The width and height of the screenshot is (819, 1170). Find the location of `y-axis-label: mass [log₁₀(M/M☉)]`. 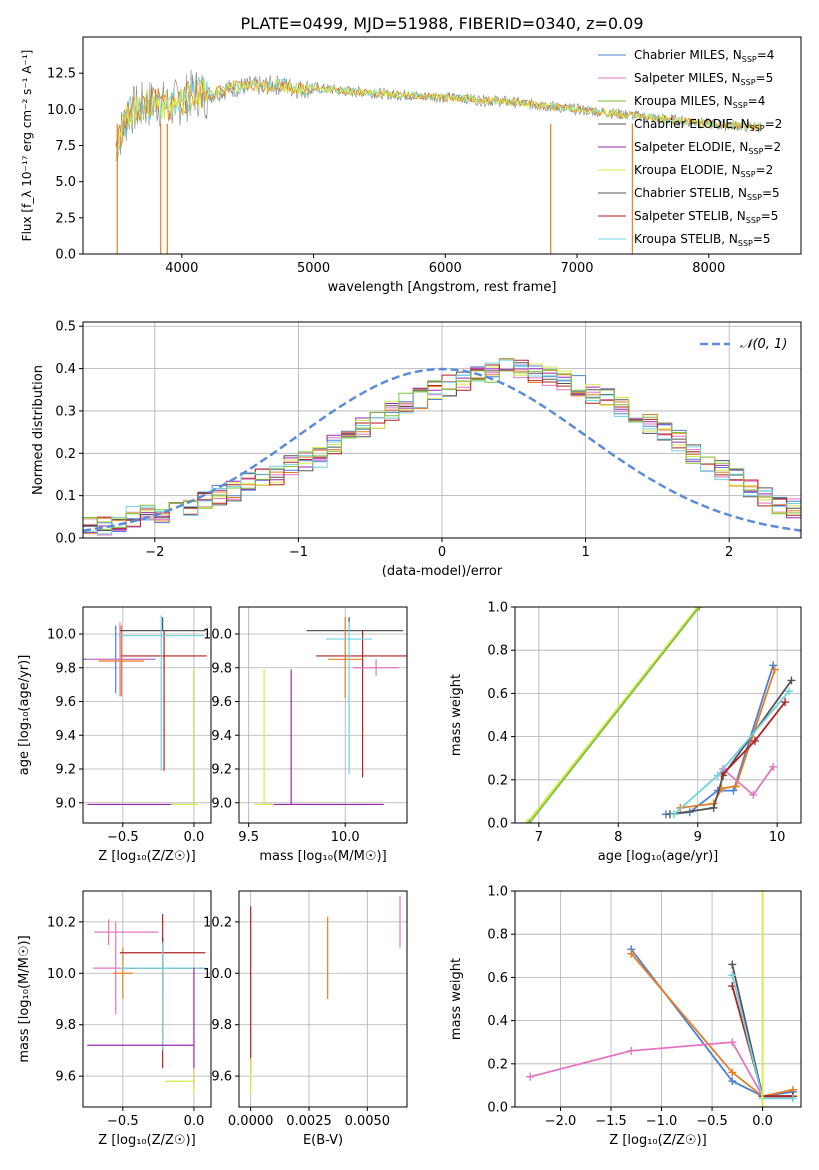

y-axis-label: mass [log₁₀(M/M☉)] is located at coordinates (24, 998).